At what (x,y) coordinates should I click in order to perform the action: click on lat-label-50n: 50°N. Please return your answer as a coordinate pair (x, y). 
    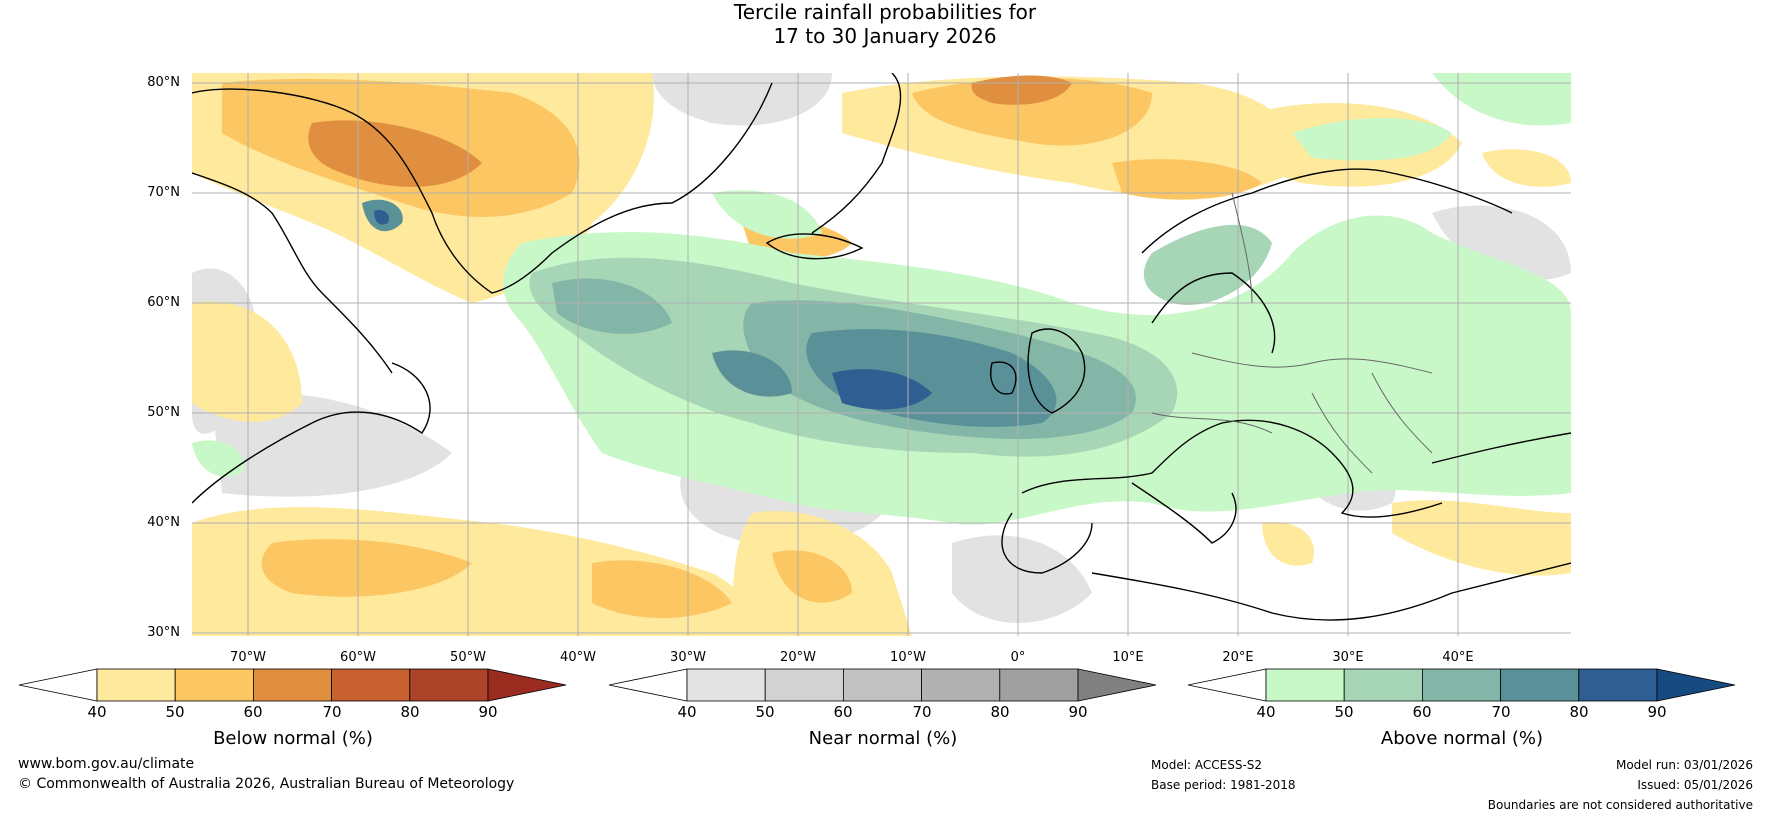
    Looking at the image, I should click on (163, 412).